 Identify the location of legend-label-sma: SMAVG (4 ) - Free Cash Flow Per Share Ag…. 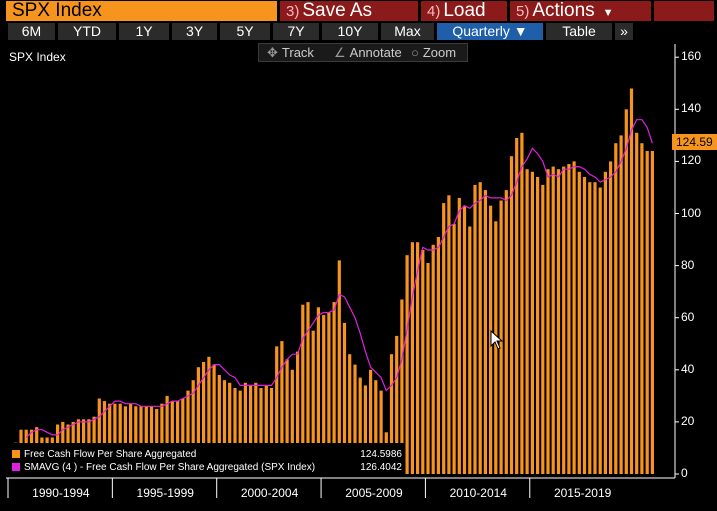
(170, 467).